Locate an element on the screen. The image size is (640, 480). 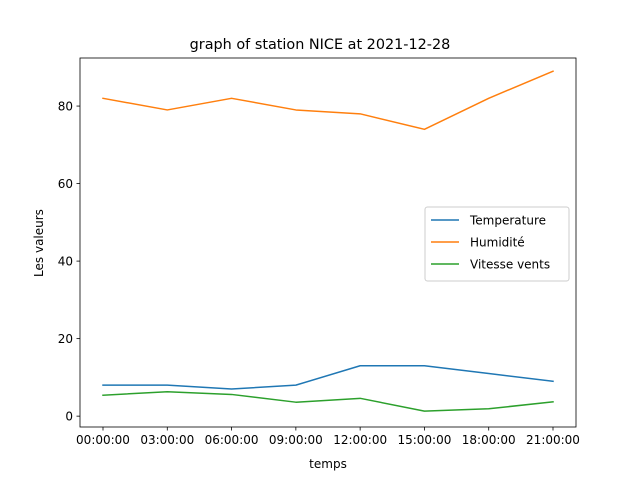
x-tick-label: 03:00:00 is located at coordinates (167, 440).